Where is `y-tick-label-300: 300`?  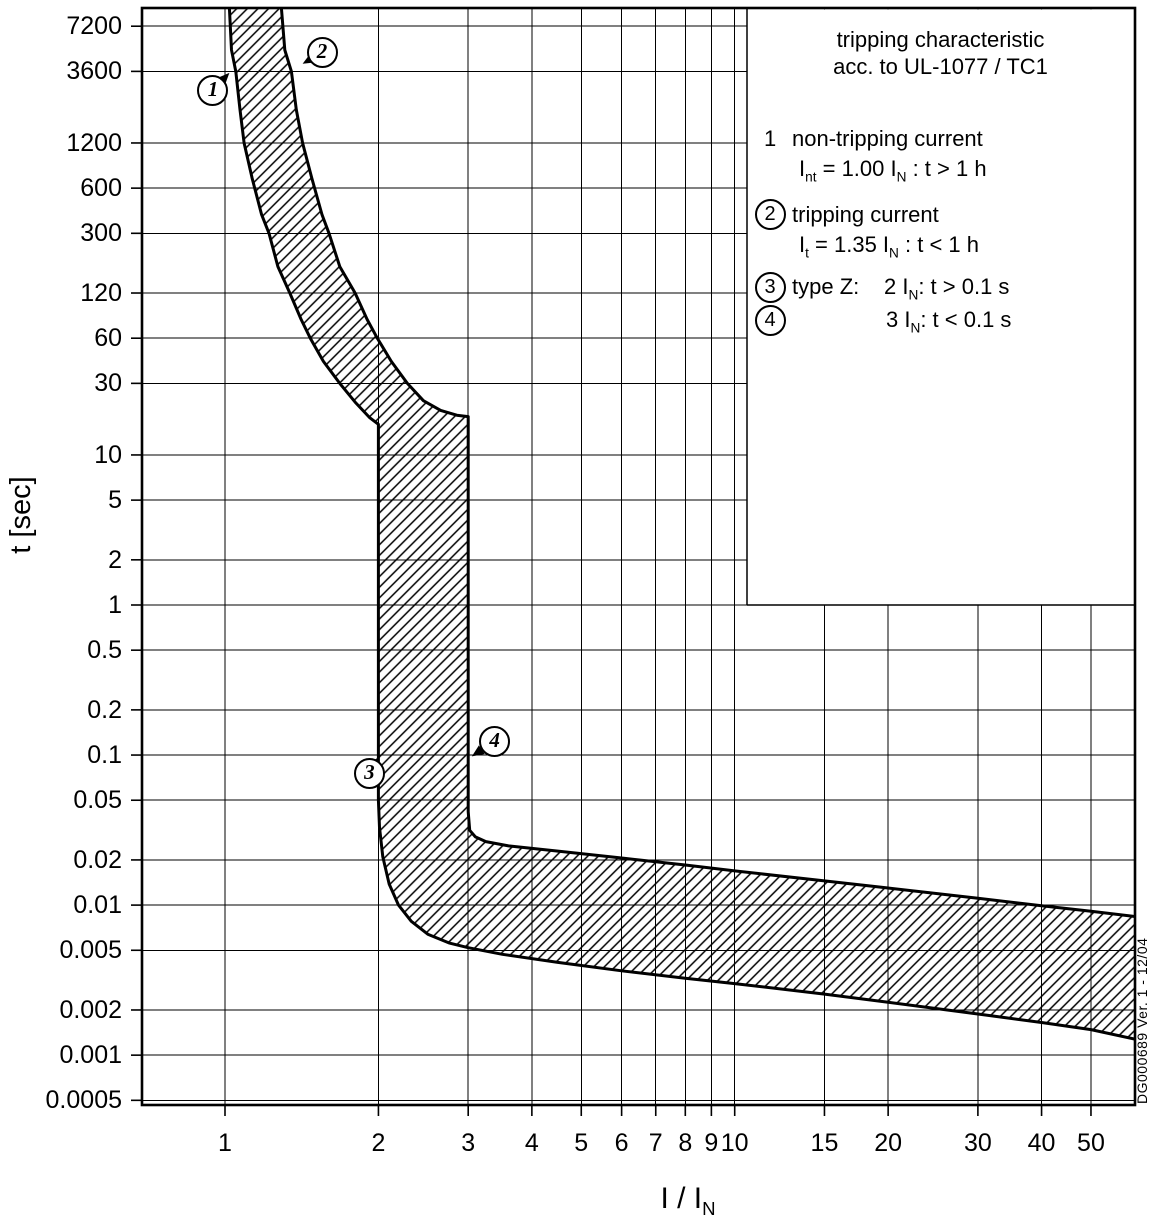
y-tick-label-300: 300 is located at coordinates (101, 233).